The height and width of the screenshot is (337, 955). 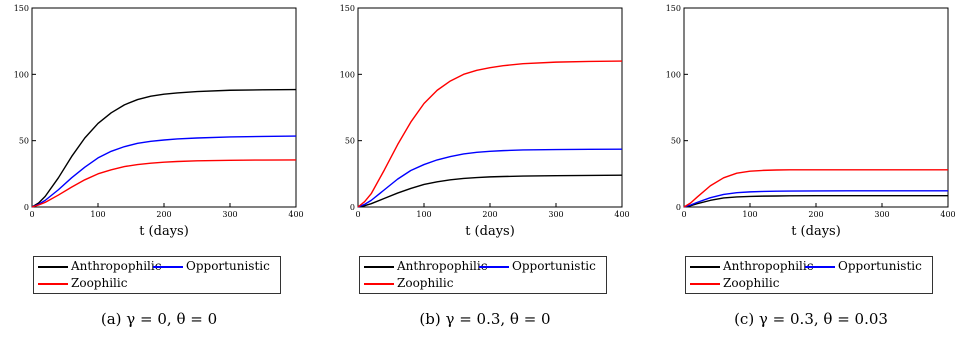 I want to click on panel-caption: (b) γ = 0.3, θ = 0, so click(x=485, y=319).